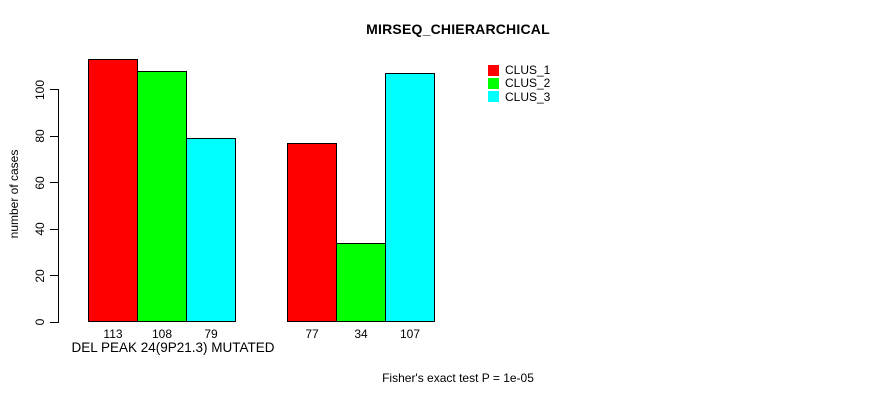  What do you see at coordinates (40, 229) in the screenshot?
I see `y-axis-tick-label: 40` at bounding box center [40, 229].